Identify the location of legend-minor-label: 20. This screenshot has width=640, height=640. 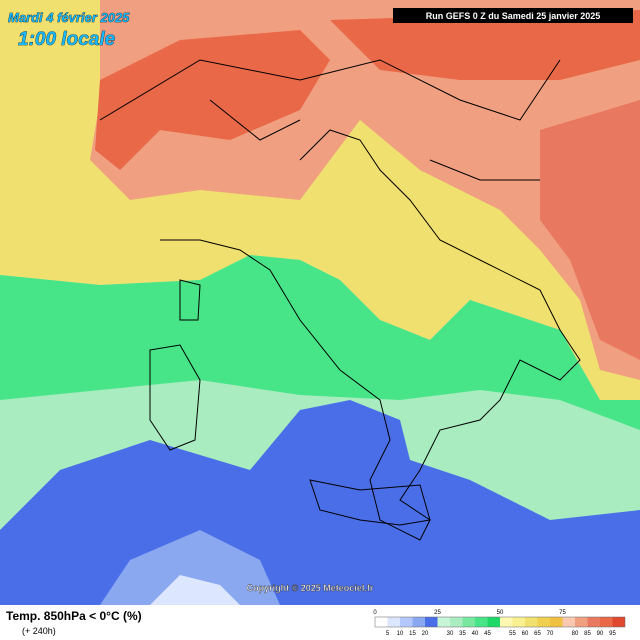
(425, 634).